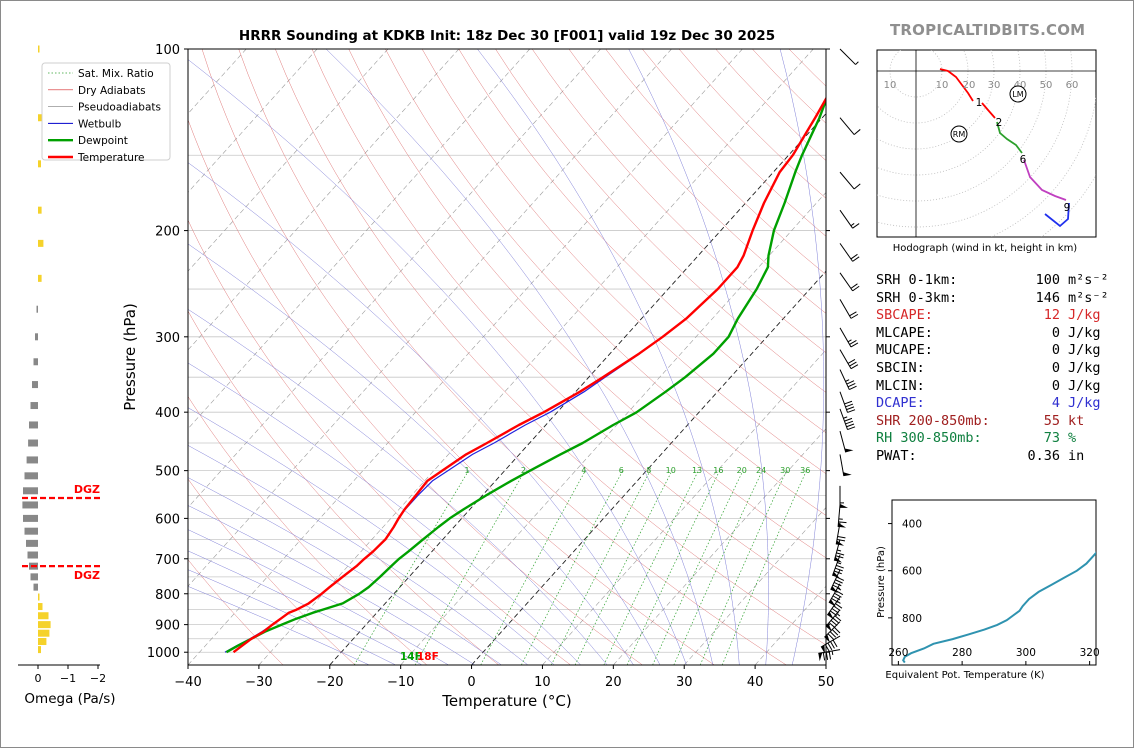  What do you see at coordinates (933, 420) in the screenshot?
I see `stat-label: SHR 200-850mb:` at bounding box center [933, 420].